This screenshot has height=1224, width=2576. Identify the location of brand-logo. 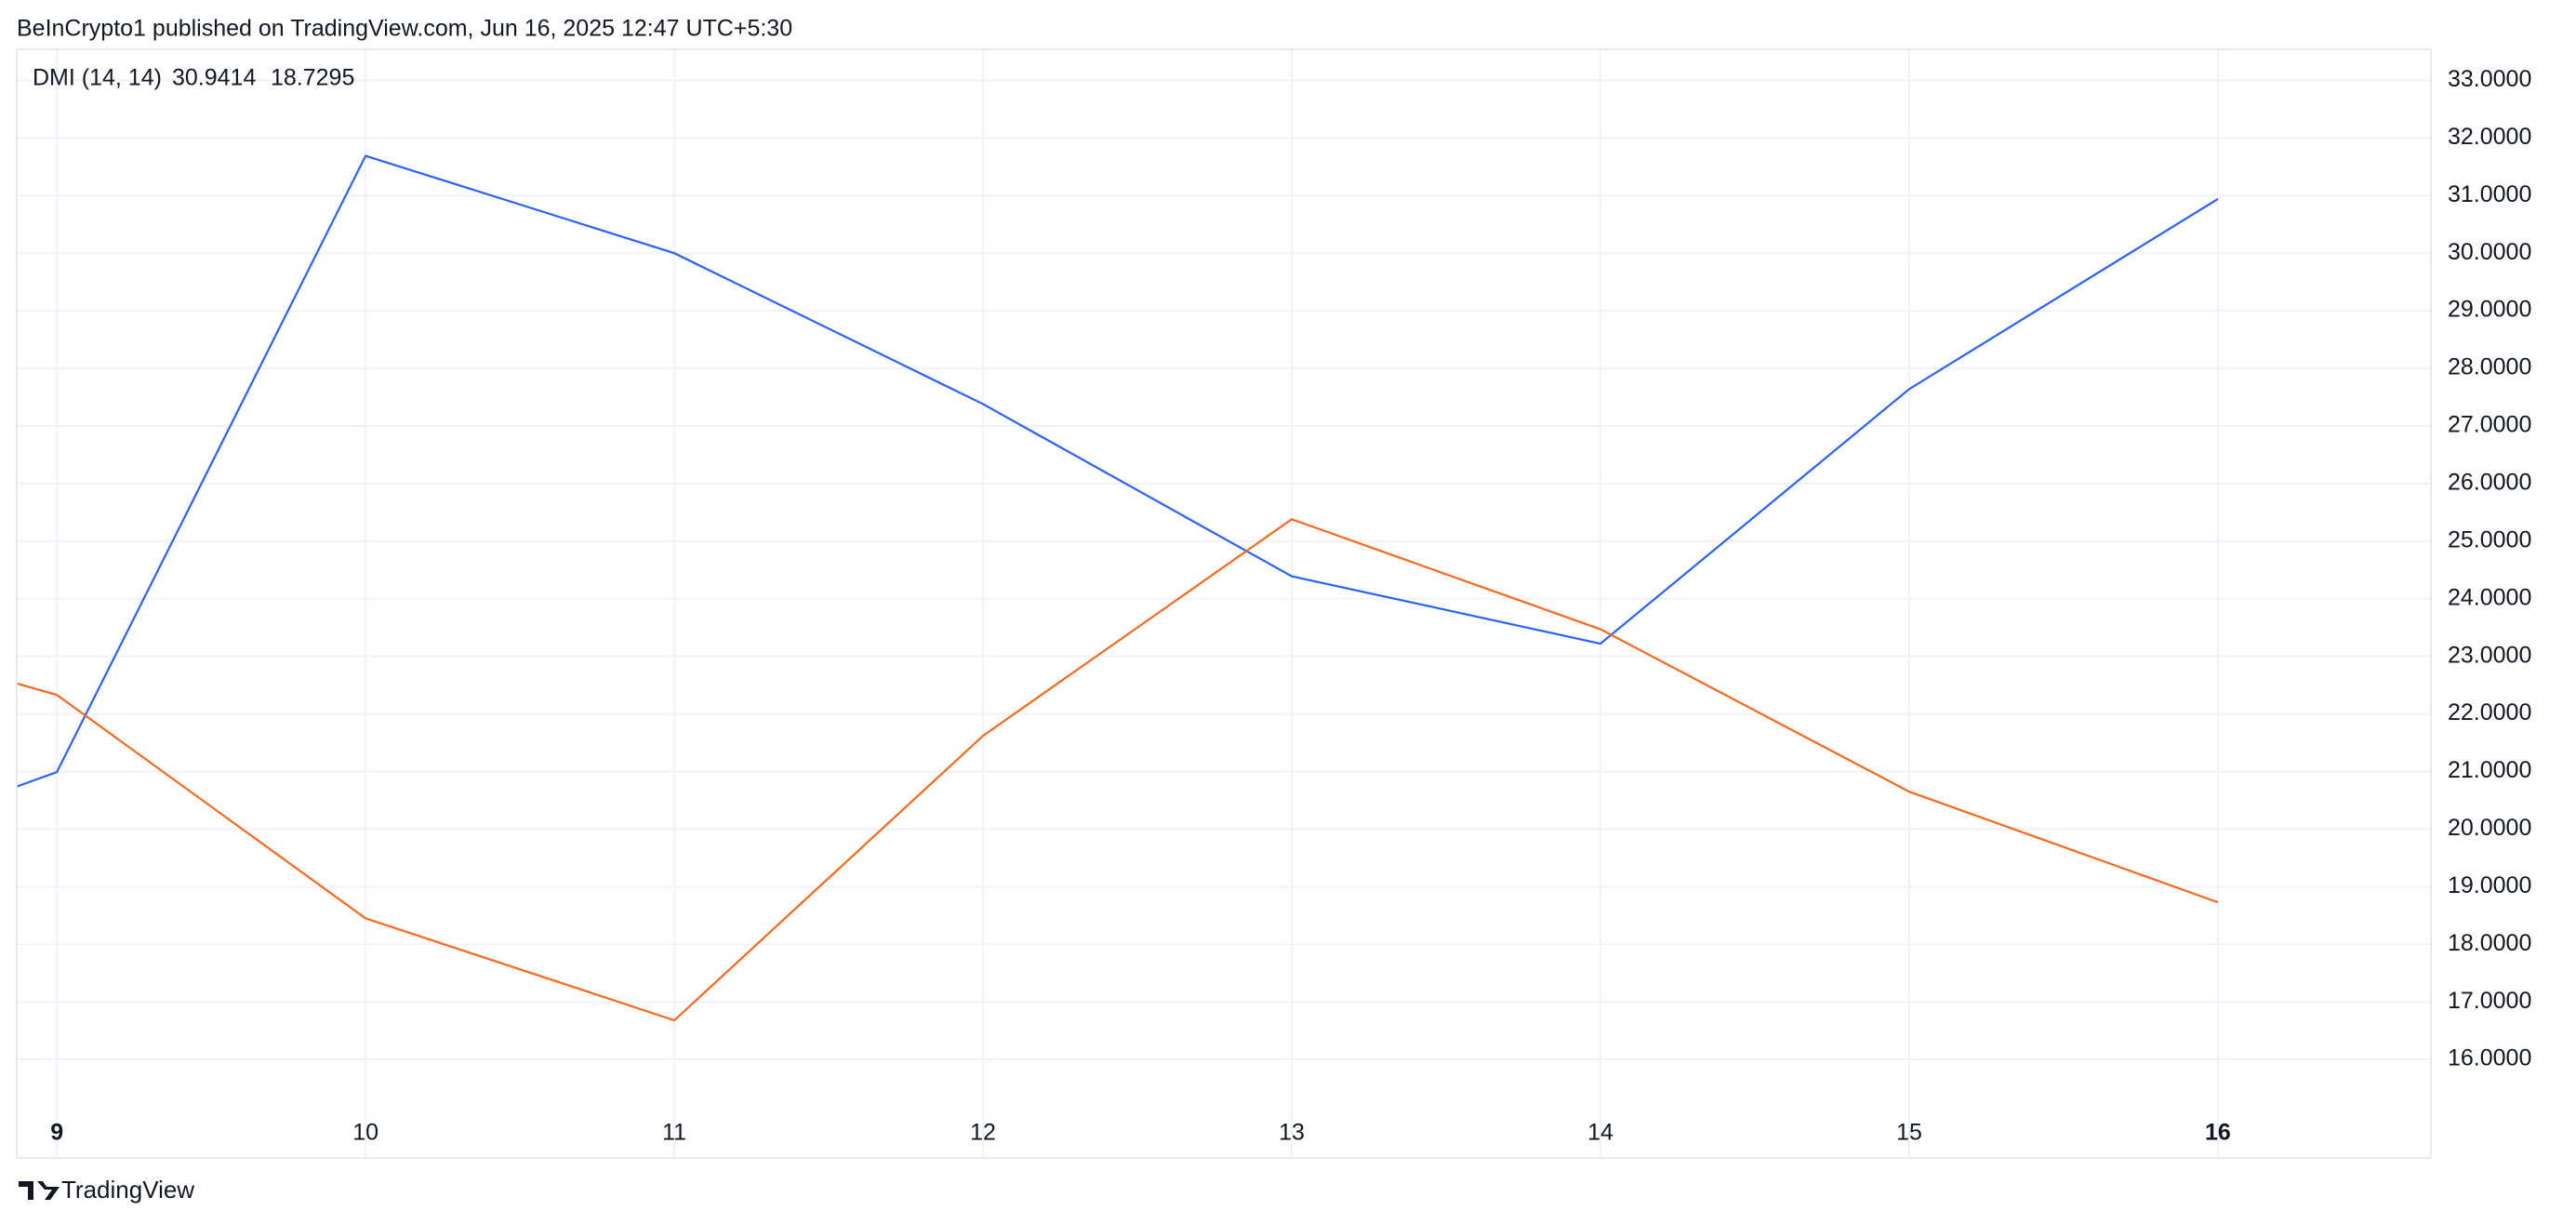
(39, 1190).